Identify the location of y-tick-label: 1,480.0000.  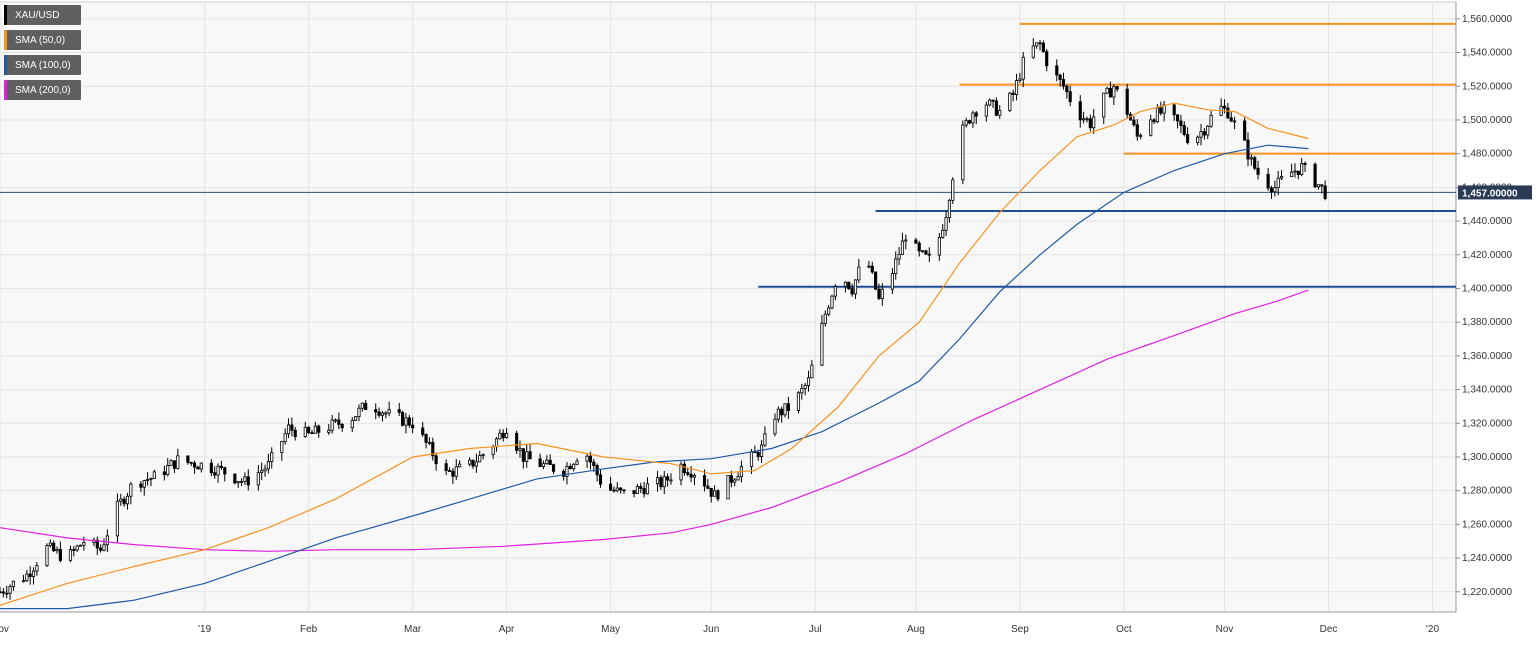
(1487, 154).